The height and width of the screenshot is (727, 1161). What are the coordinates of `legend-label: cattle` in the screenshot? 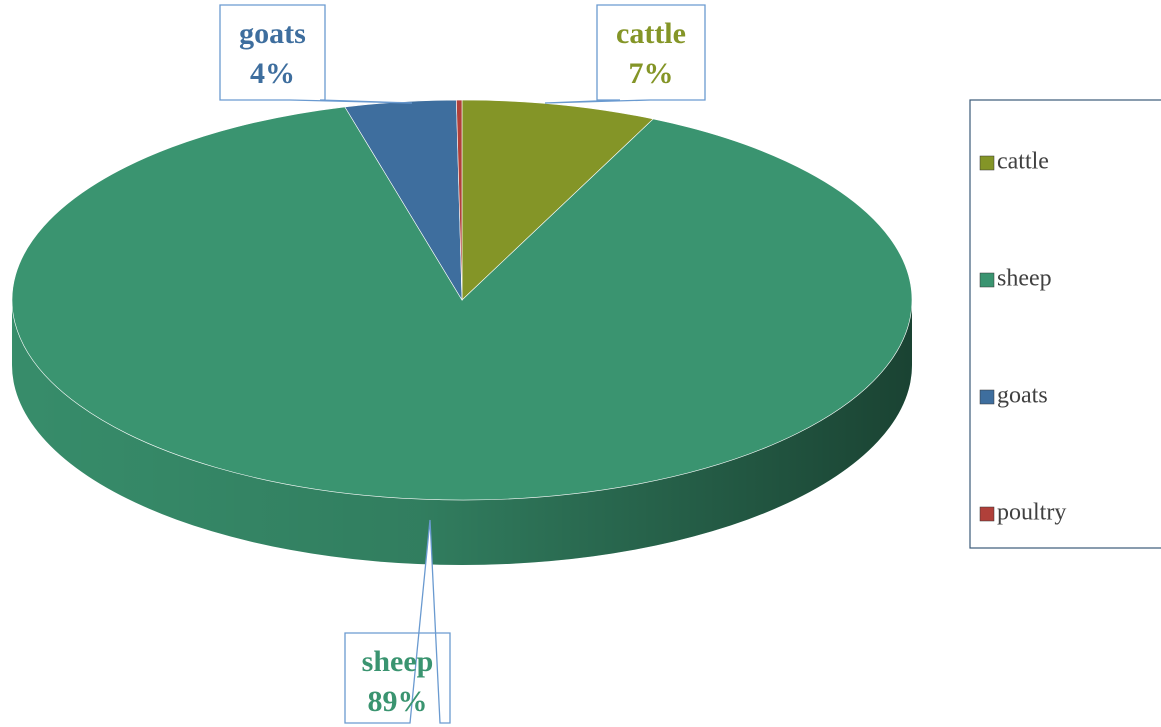 It's located at (1023, 162).